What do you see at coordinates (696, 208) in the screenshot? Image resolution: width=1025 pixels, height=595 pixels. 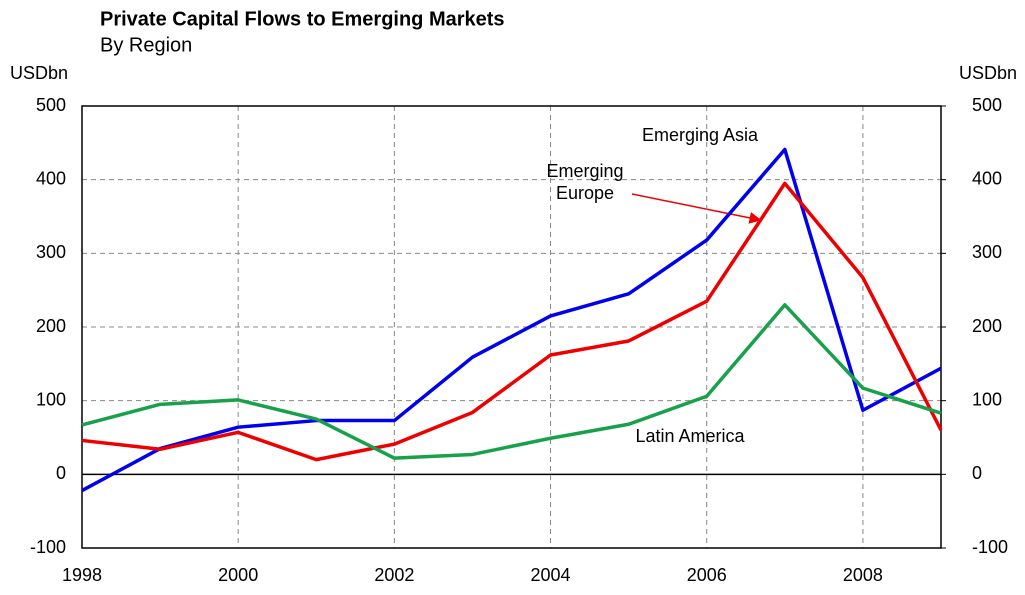 I see `annotation-arrow` at bounding box center [696, 208].